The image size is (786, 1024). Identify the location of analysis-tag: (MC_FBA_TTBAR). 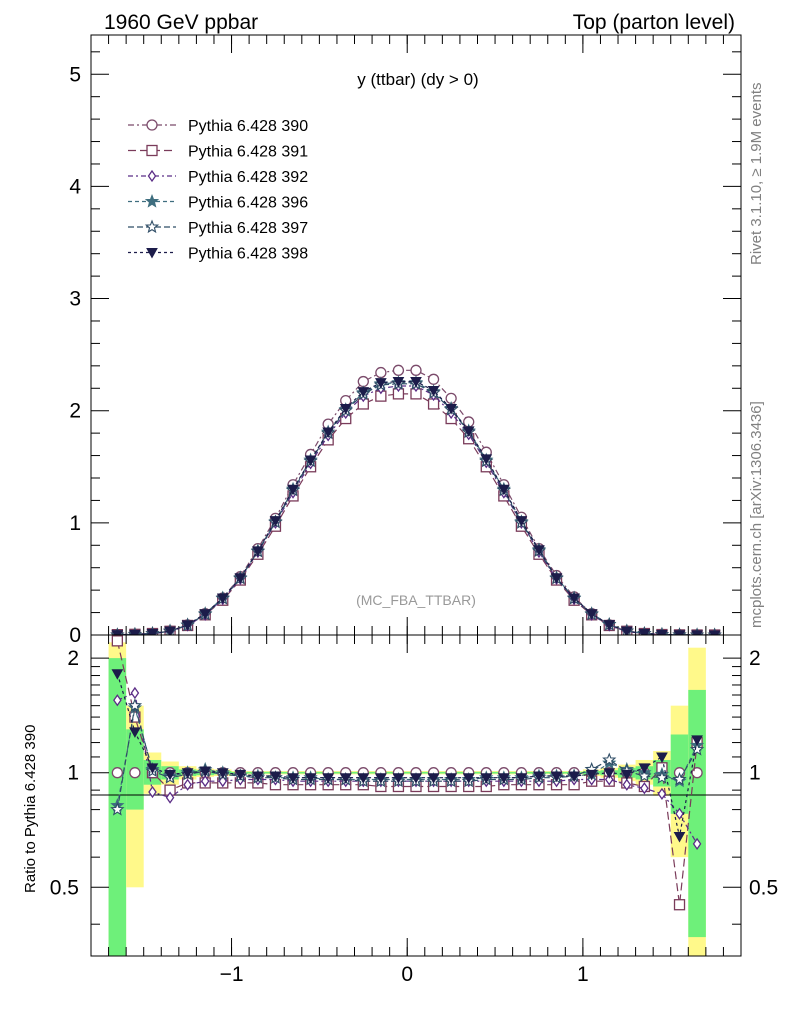
(416, 600).